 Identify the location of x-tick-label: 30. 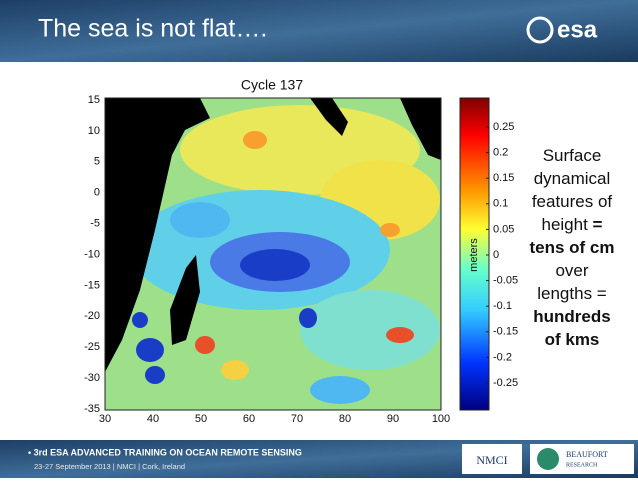
(105, 419).